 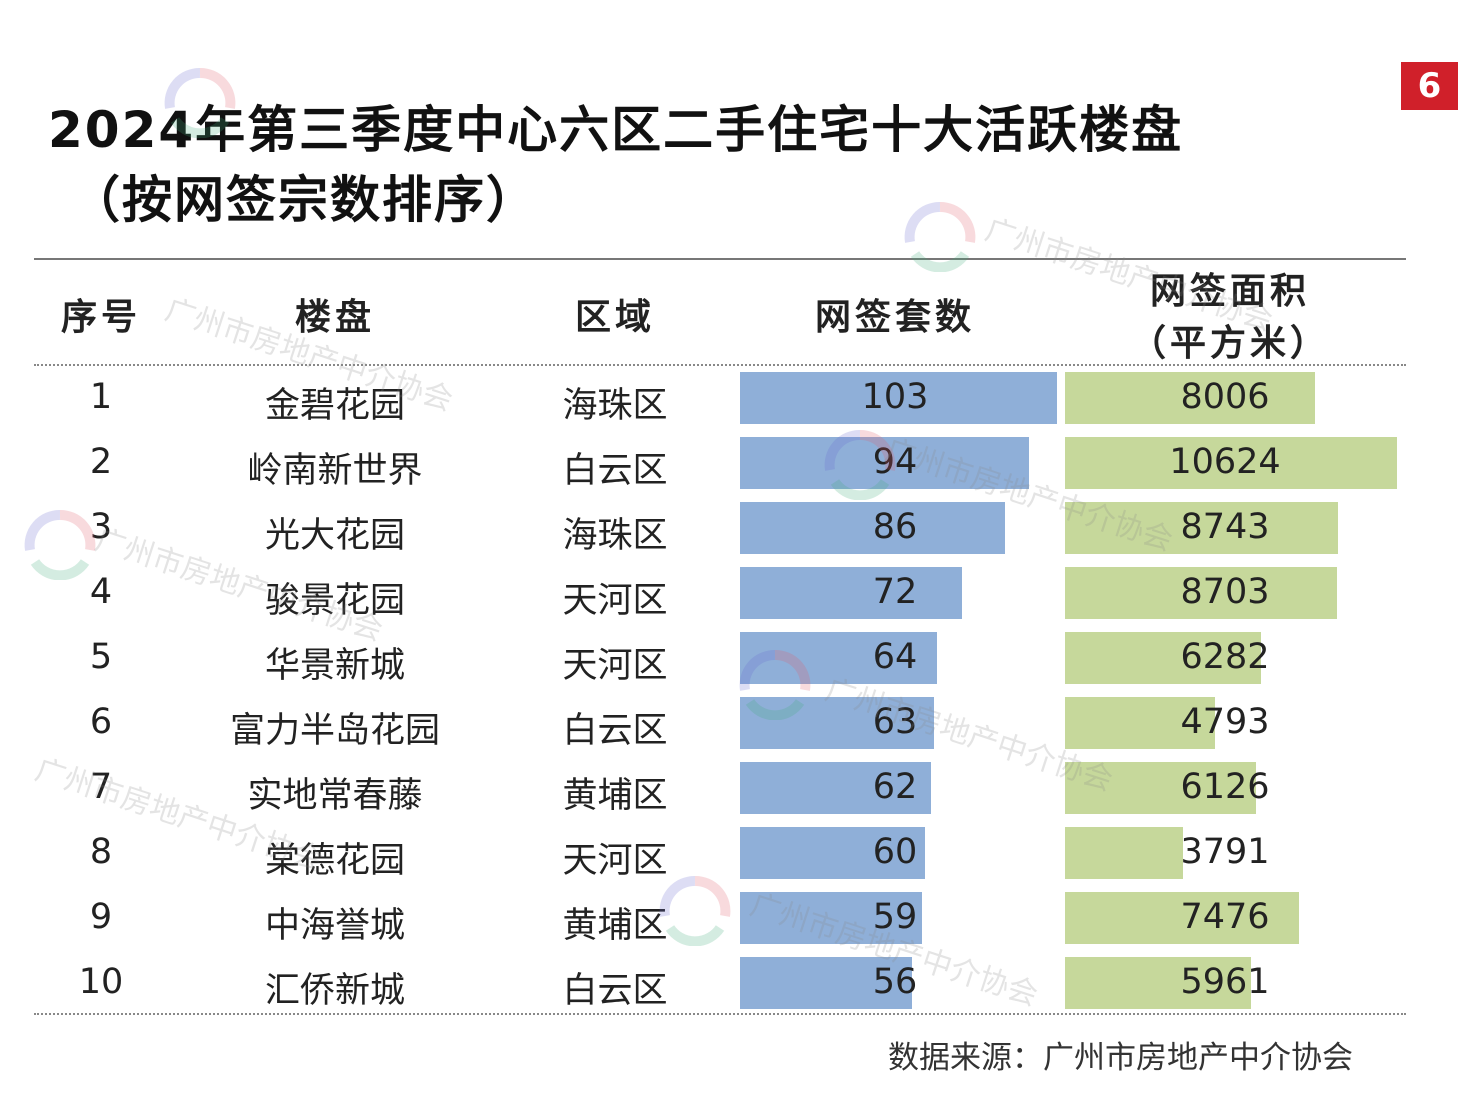 What do you see at coordinates (334, 991) in the screenshot?
I see `row-project-name: 汇侨新城` at bounding box center [334, 991].